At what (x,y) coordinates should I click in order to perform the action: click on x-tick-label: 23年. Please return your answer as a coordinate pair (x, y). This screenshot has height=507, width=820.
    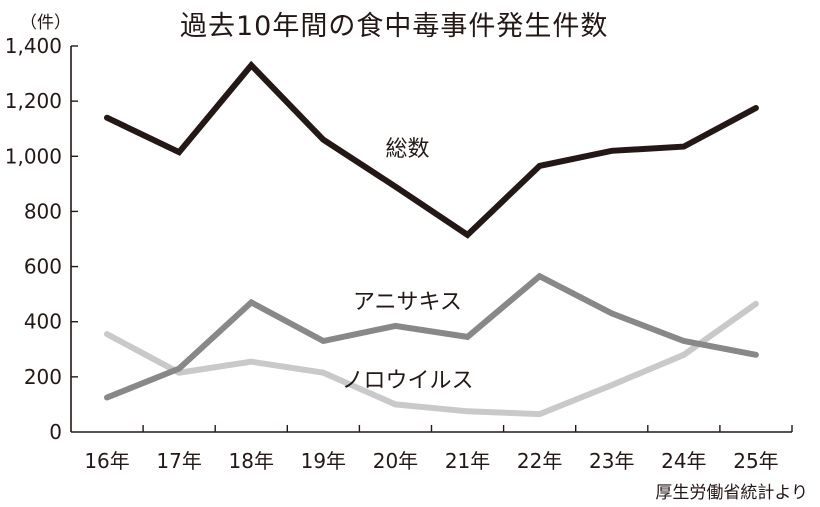
    Looking at the image, I should click on (611, 461).